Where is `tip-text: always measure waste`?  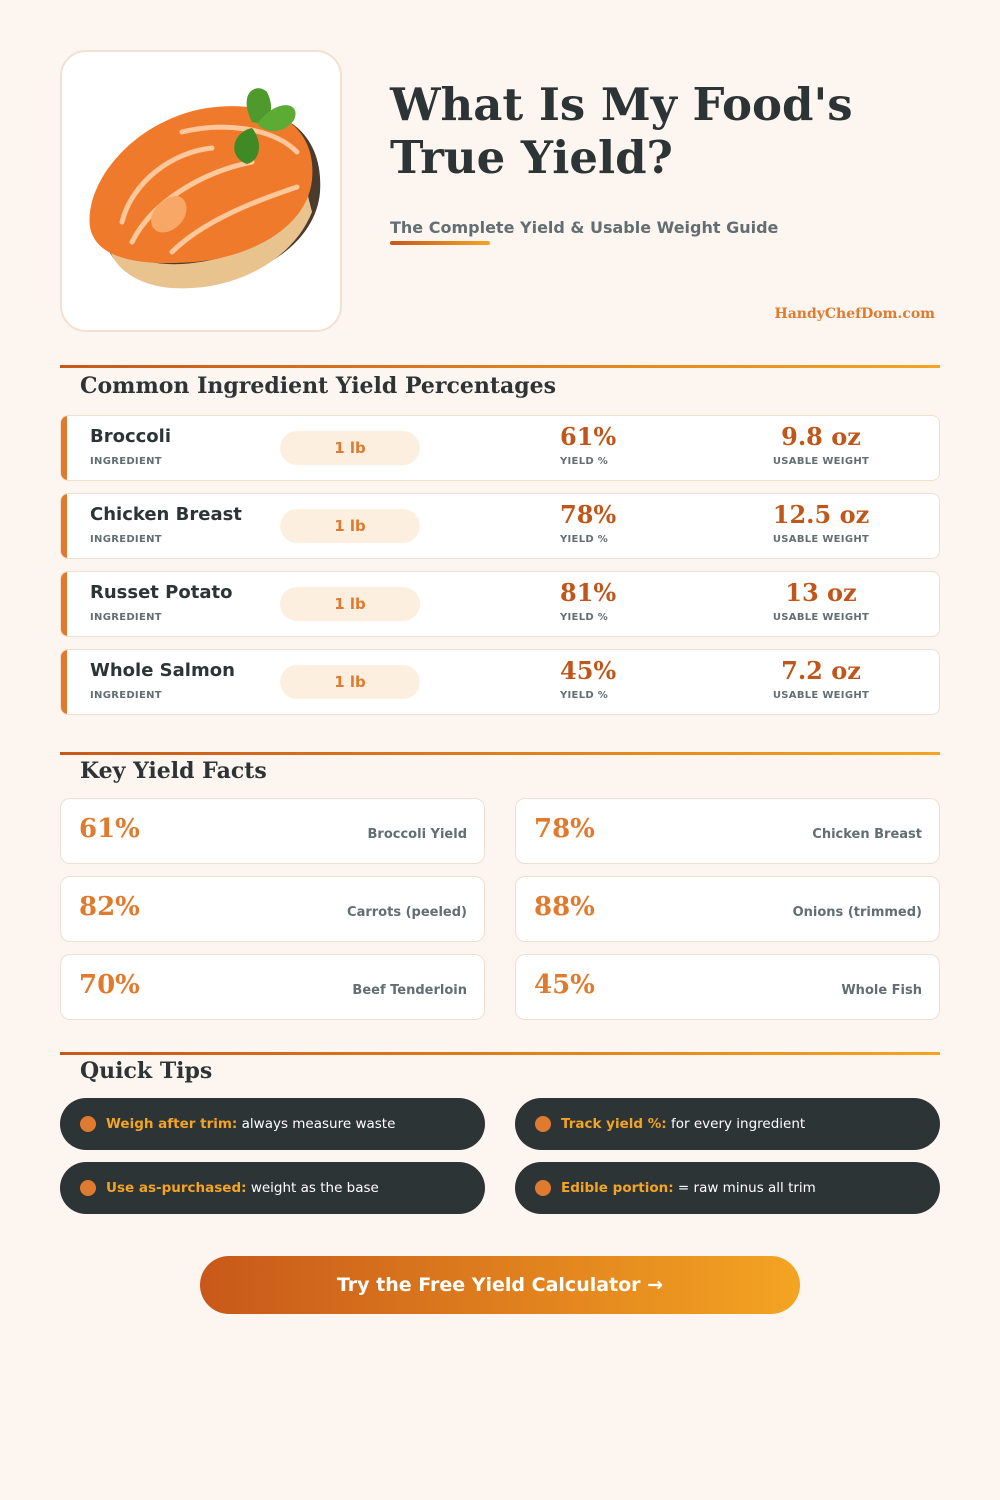 tip-text: always measure waste is located at coordinates (318, 1124).